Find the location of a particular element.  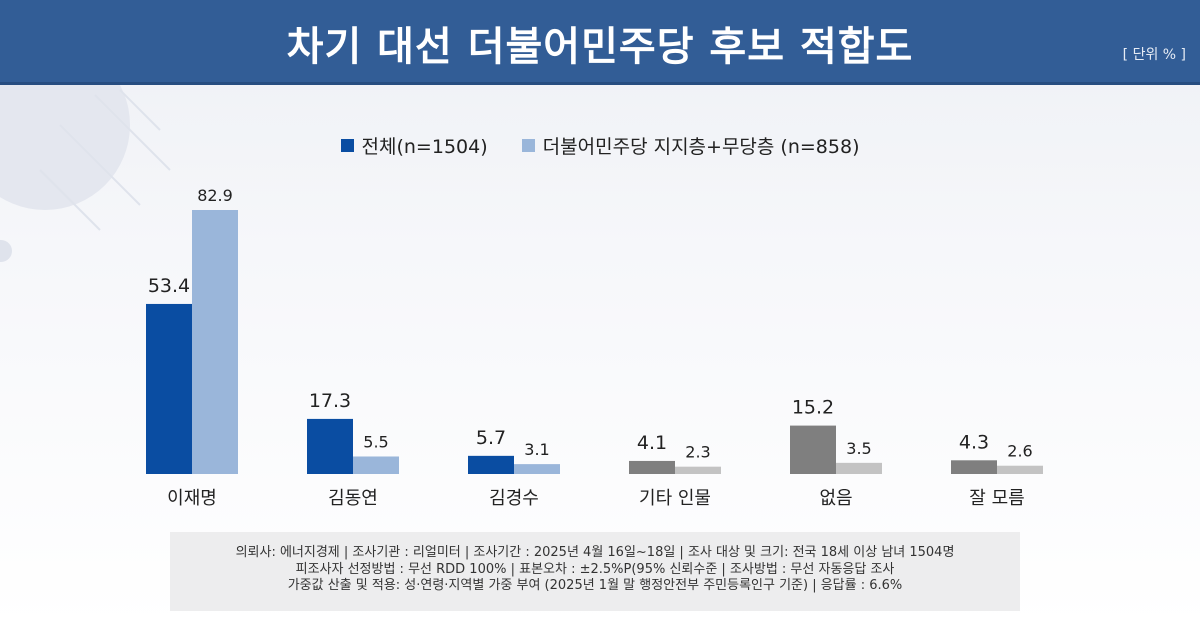

legend-item-overall: 전체(n=1504) is located at coordinates (414, 145).